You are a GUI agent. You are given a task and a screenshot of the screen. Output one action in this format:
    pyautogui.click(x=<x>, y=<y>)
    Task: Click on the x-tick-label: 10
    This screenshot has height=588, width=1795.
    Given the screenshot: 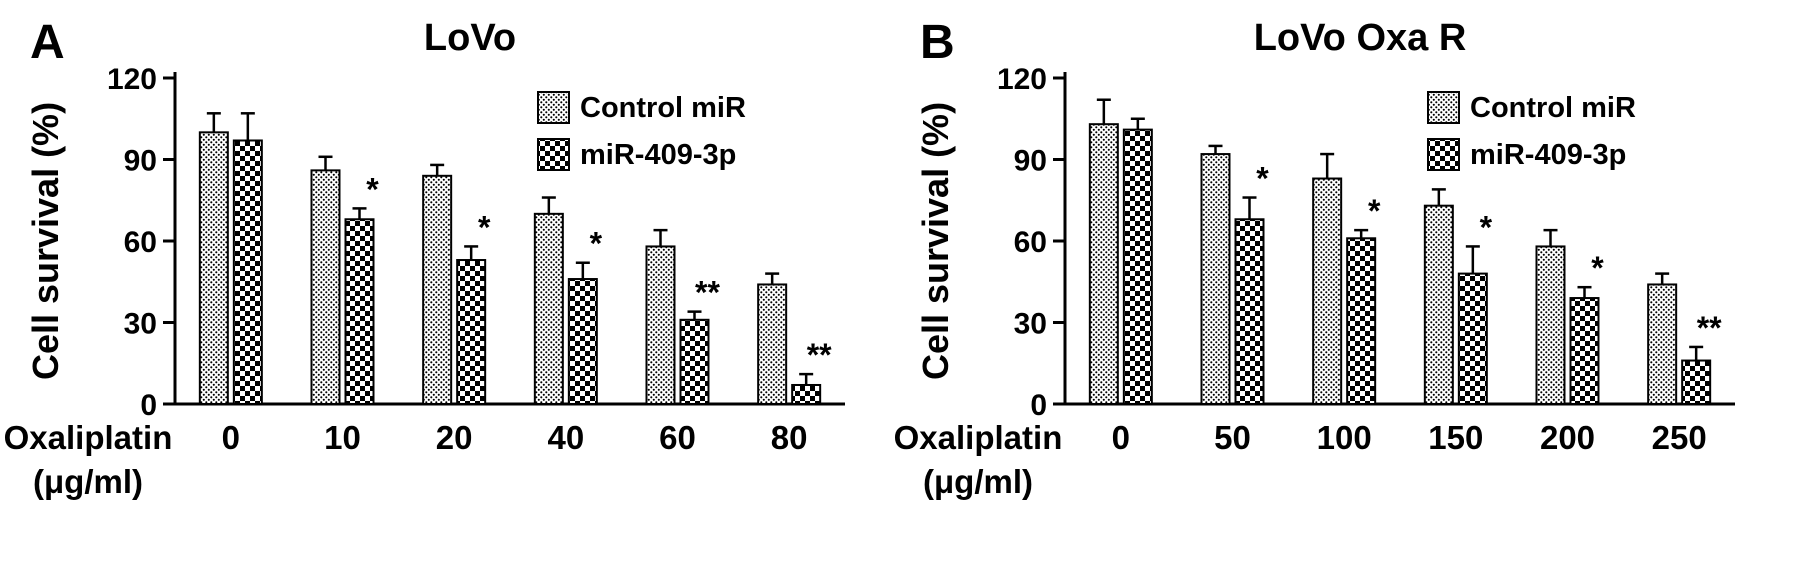 What is the action you would take?
    pyautogui.click(x=342, y=437)
    